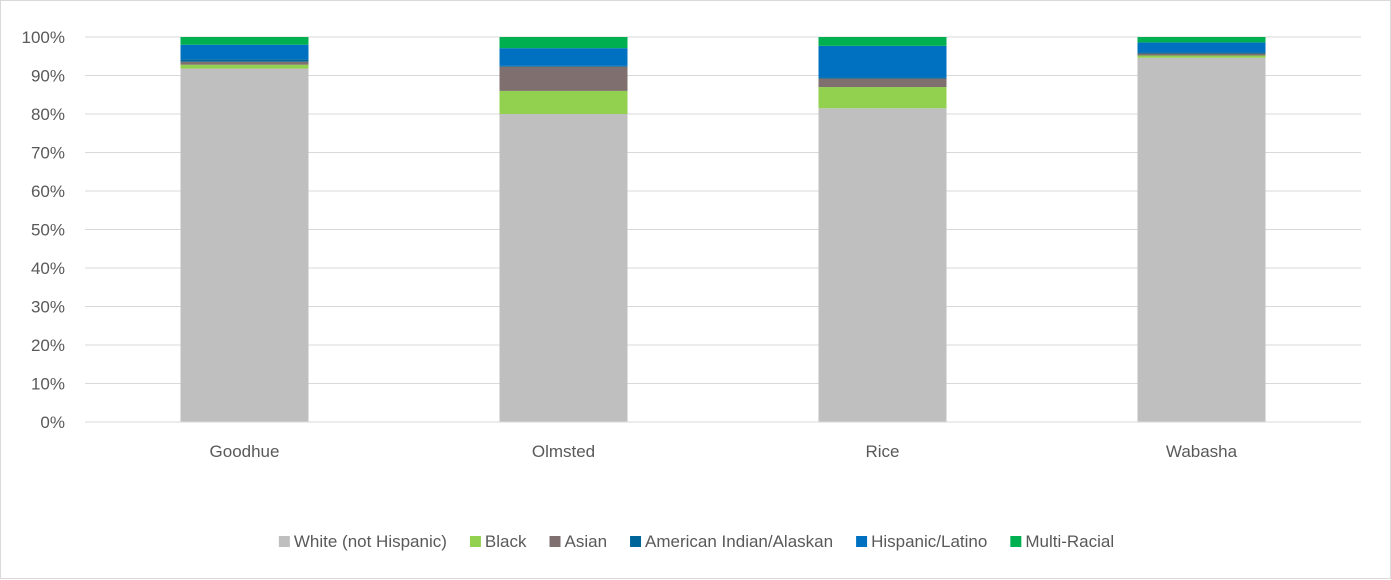 This screenshot has width=1391, height=580. Describe the element at coordinates (1069, 541) in the screenshot. I see `legend-label: Multi-Racial` at that location.